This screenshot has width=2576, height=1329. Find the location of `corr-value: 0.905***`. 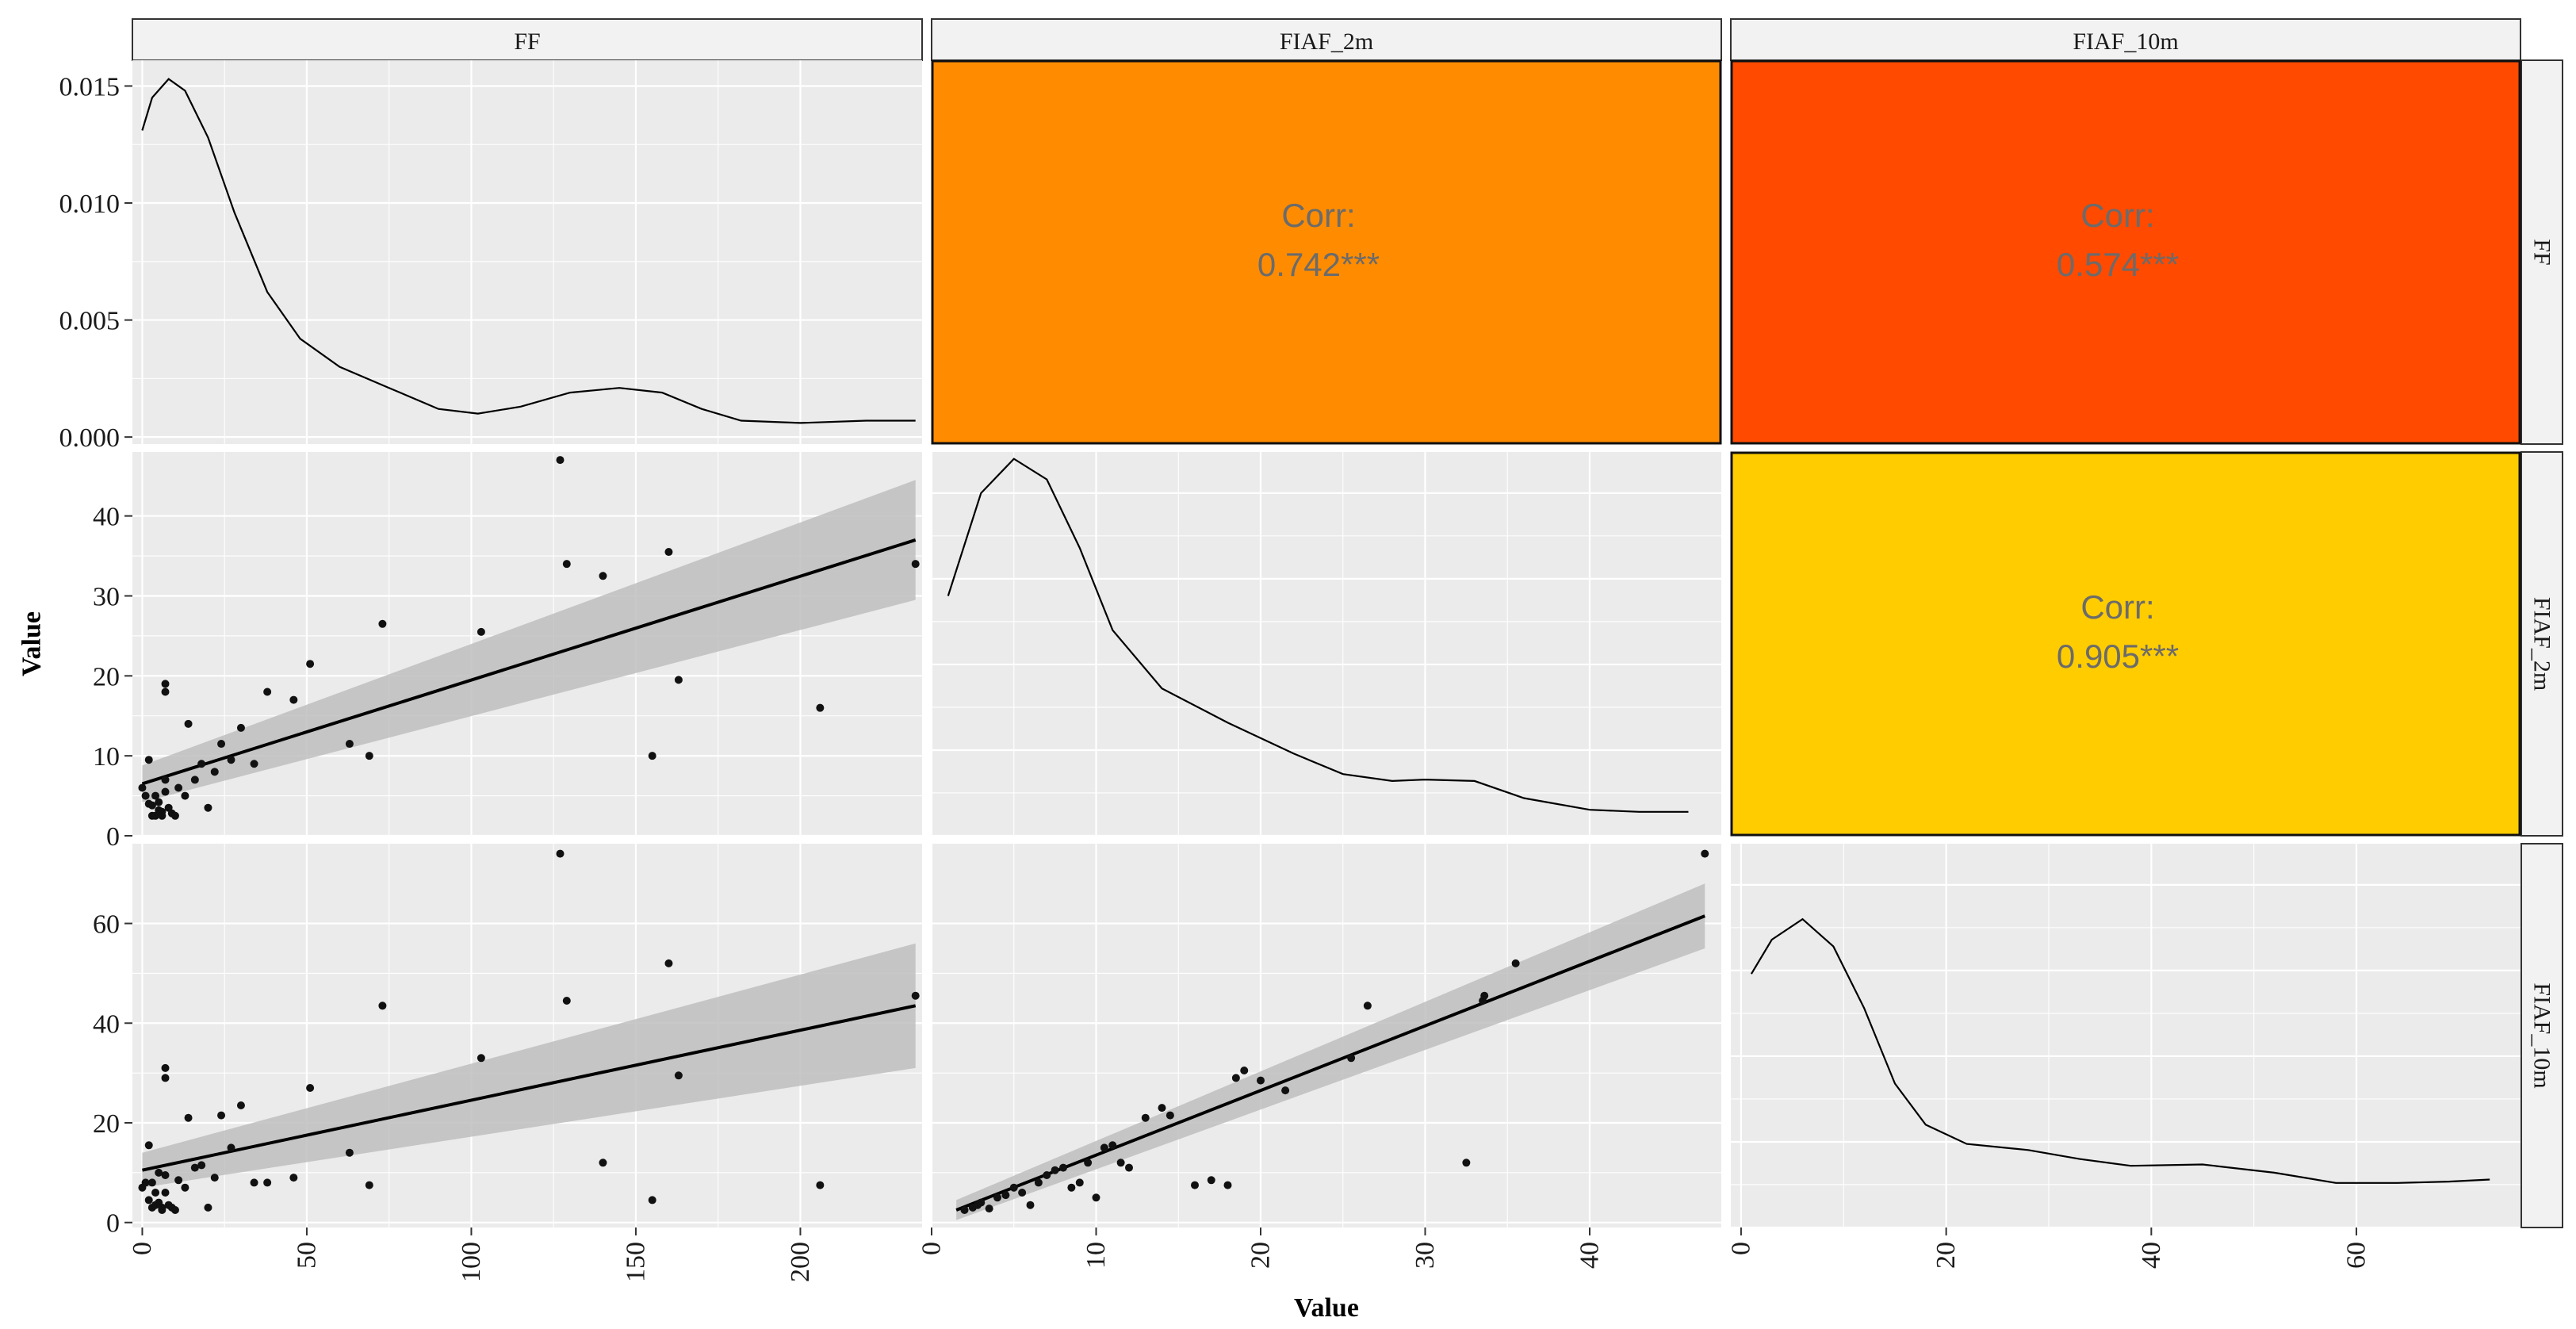

corr-value: 0.905*** is located at coordinates (2118, 656).